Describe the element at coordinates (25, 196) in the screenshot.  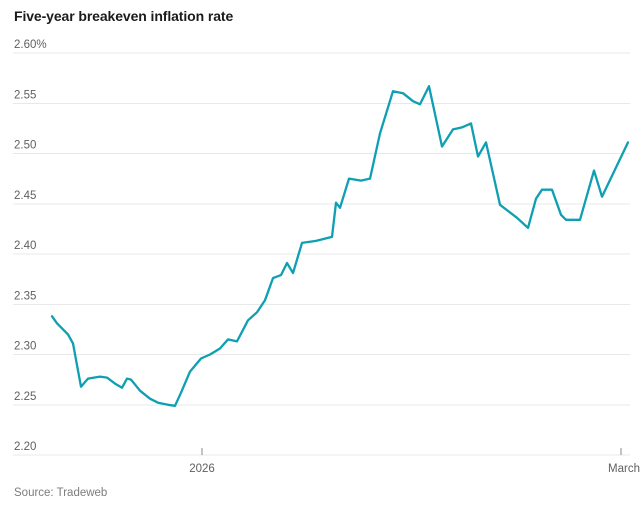
I see `y-axis-label: 2.45` at that location.